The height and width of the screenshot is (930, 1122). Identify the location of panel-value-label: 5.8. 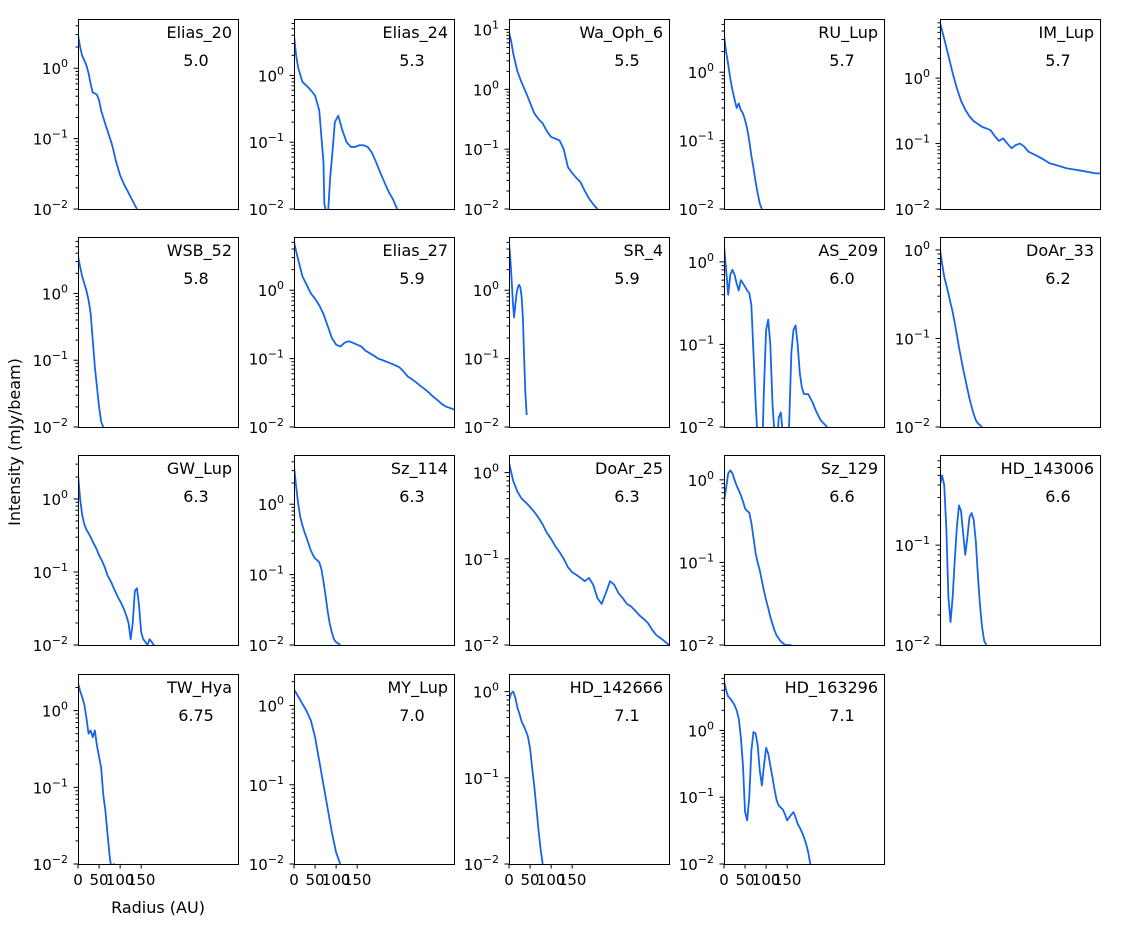
(195, 278).